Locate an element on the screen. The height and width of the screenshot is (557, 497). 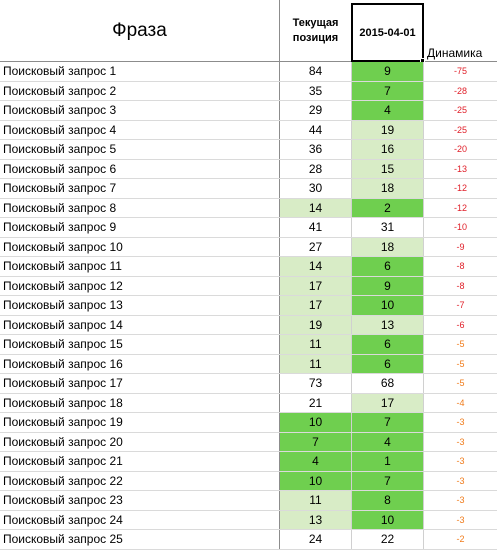
cell-phrase: Поисковый запрос 12 is located at coordinates (63, 285).